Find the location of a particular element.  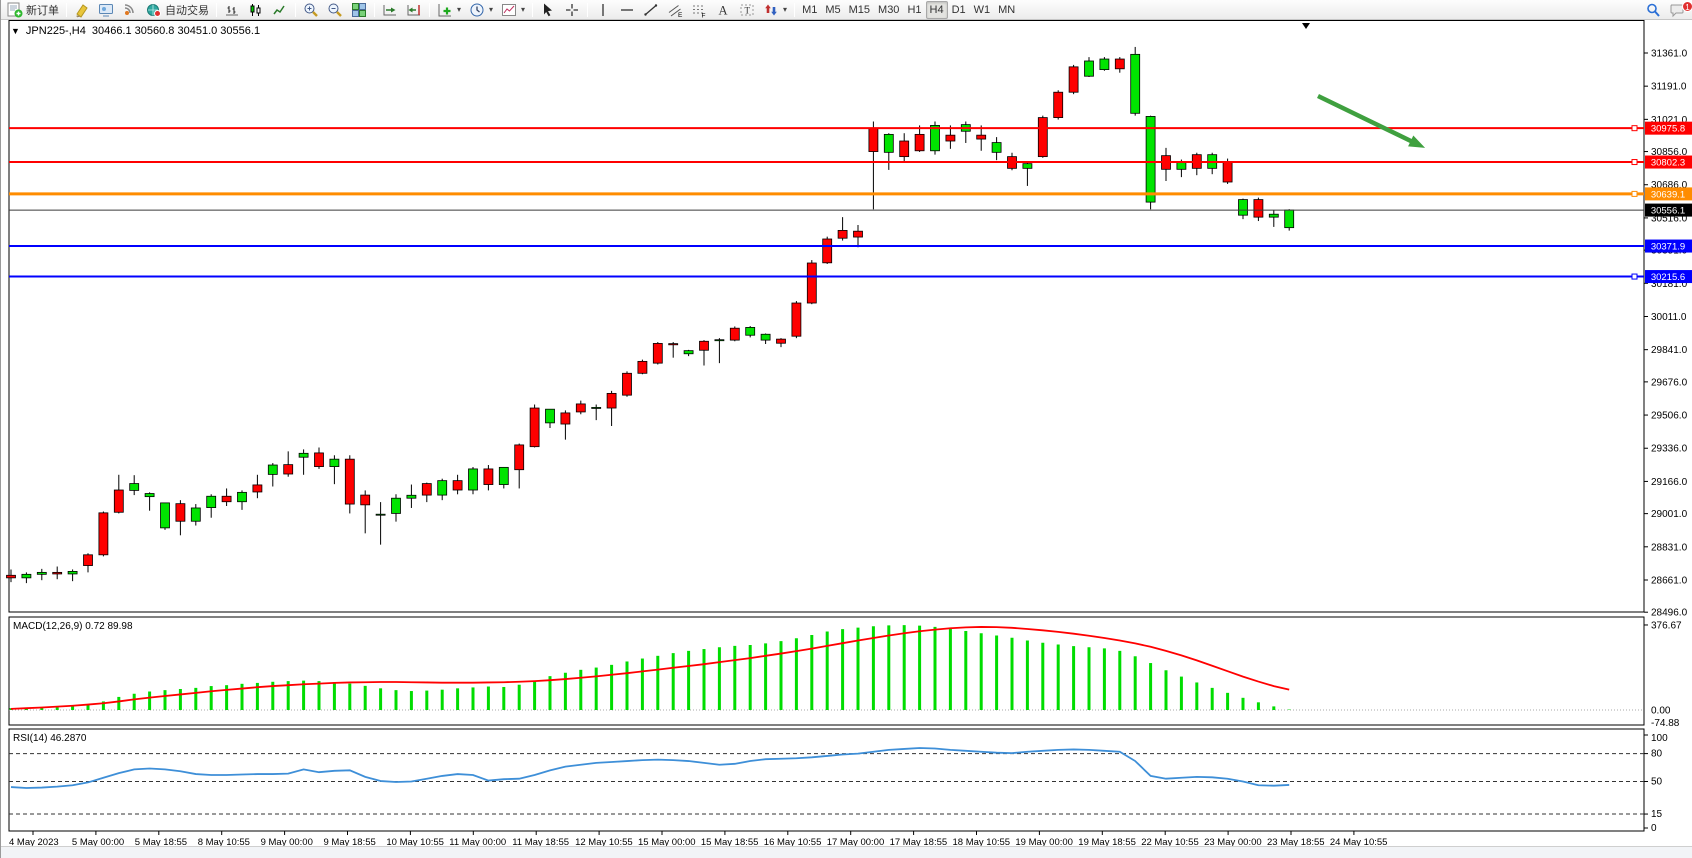

styler-button is located at coordinates (82, 10).